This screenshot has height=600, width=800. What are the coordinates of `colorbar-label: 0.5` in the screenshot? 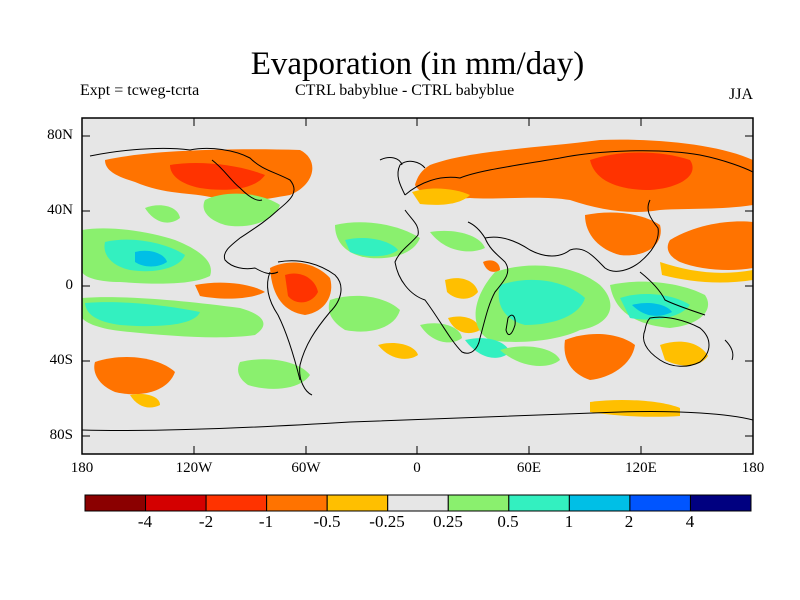 It's located at (508, 521).